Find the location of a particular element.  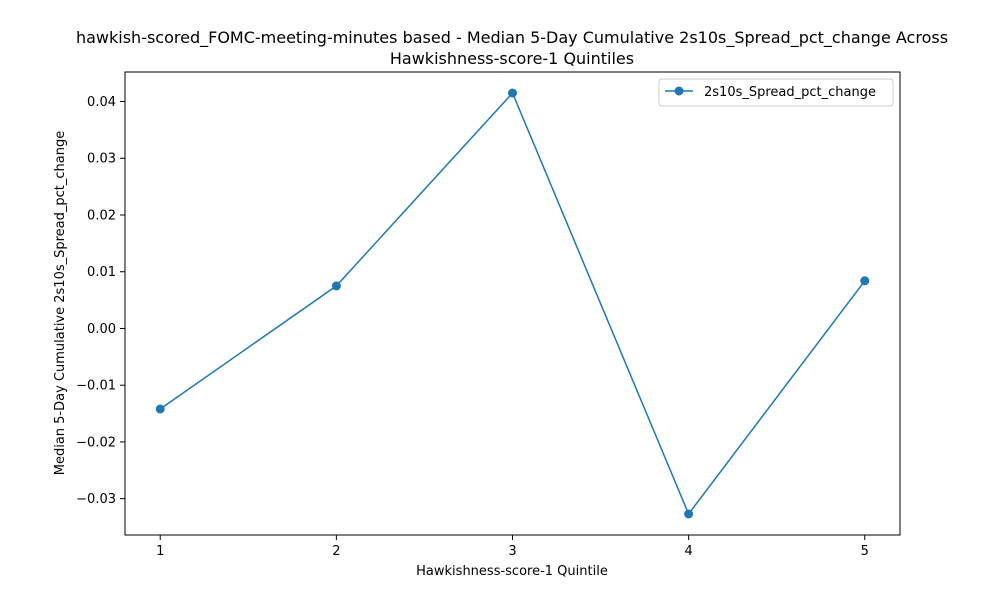

y-tick-label: −0.03 is located at coordinates (96, 499).